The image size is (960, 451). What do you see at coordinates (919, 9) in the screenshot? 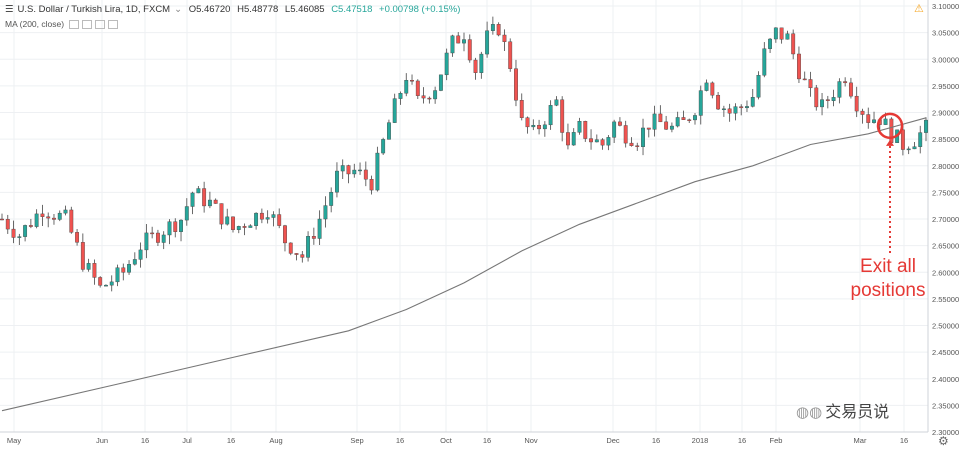
I see `warning-icon: ⚠` at bounding box center [919, 9].